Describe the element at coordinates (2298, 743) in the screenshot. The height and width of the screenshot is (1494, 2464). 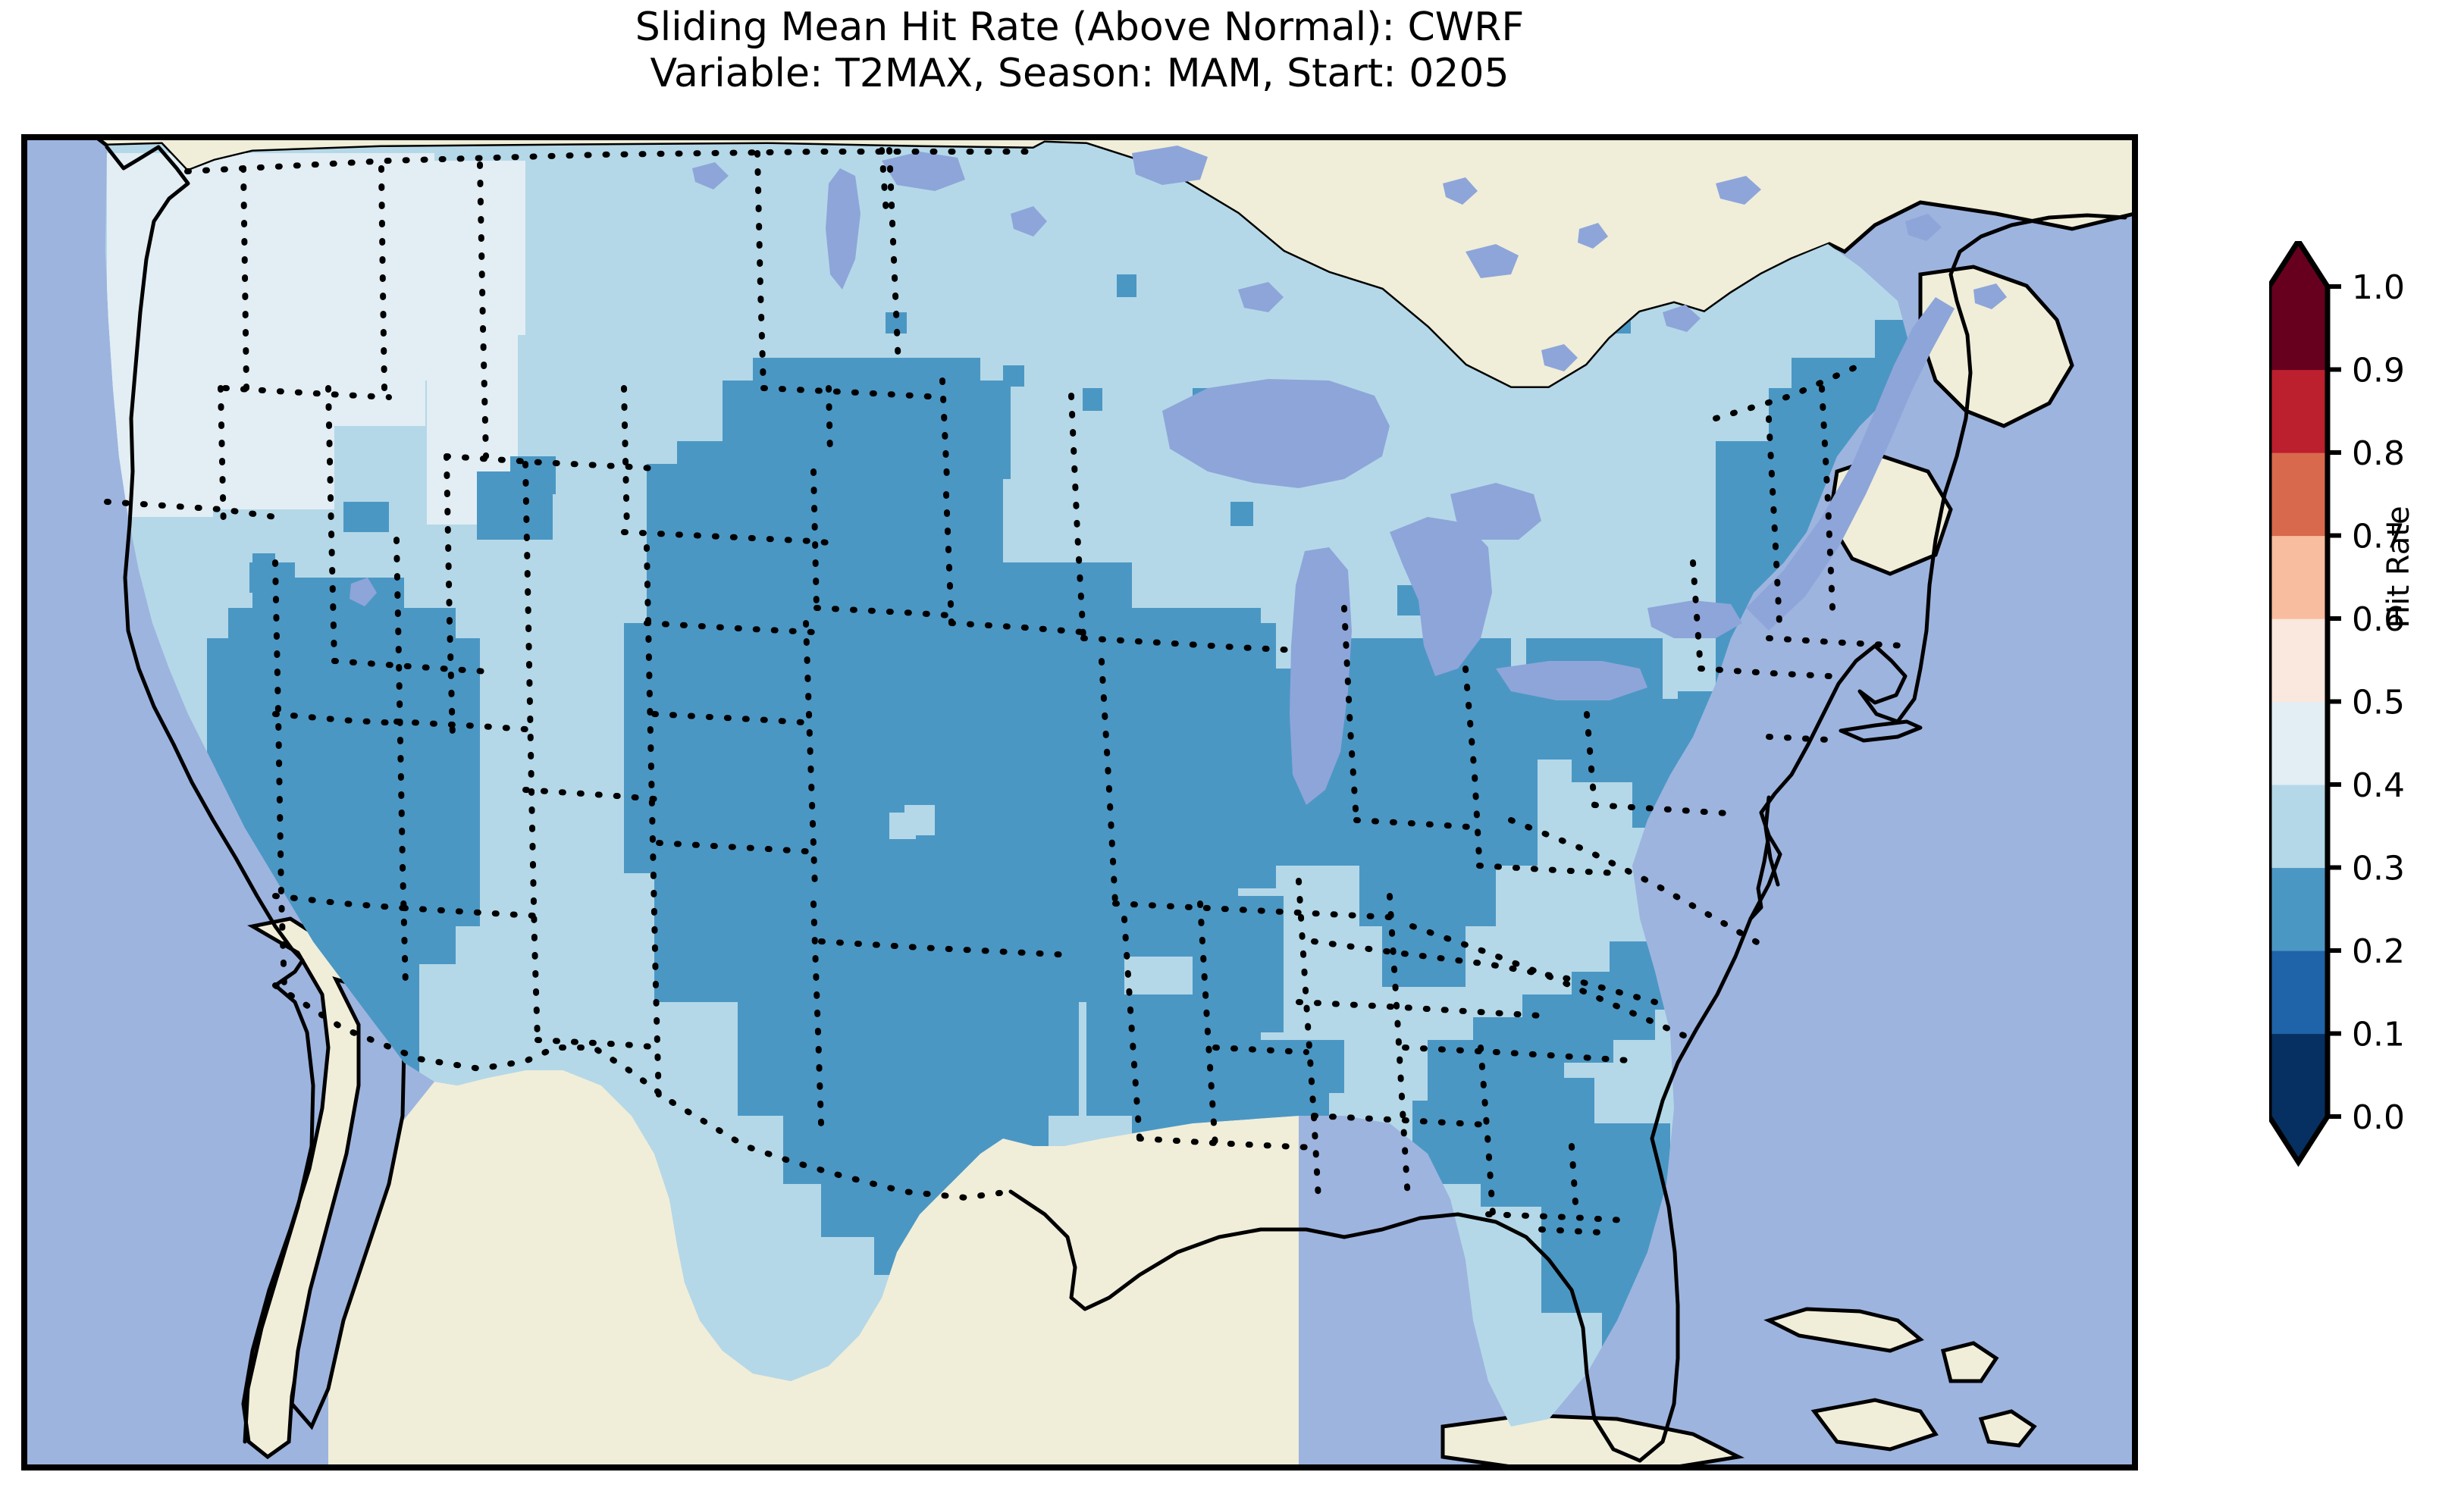
I see `colorbar-band-0.4-0.5` at that location.